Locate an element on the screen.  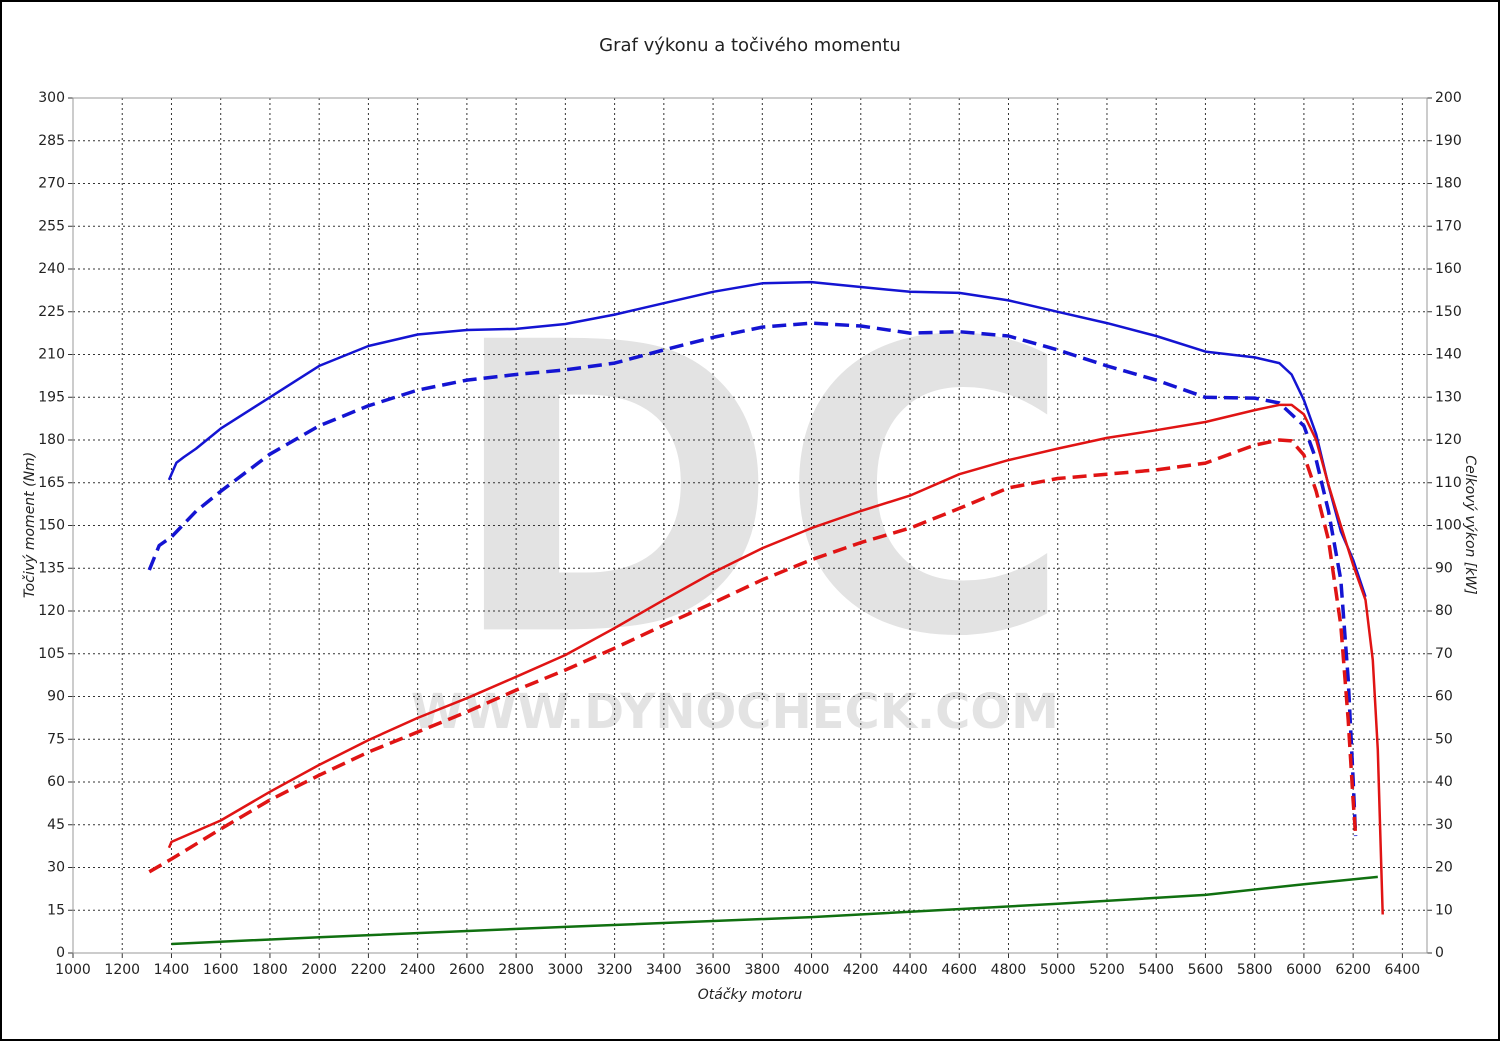
x-tick-label: 5800 is located at coordinates (1255, 970).